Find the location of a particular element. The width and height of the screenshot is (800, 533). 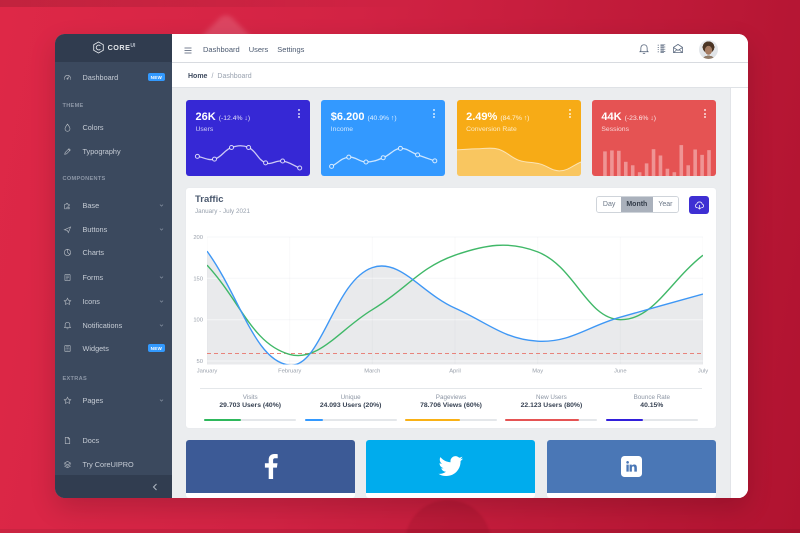

svg-text: July is located at coordinates (703, 372).